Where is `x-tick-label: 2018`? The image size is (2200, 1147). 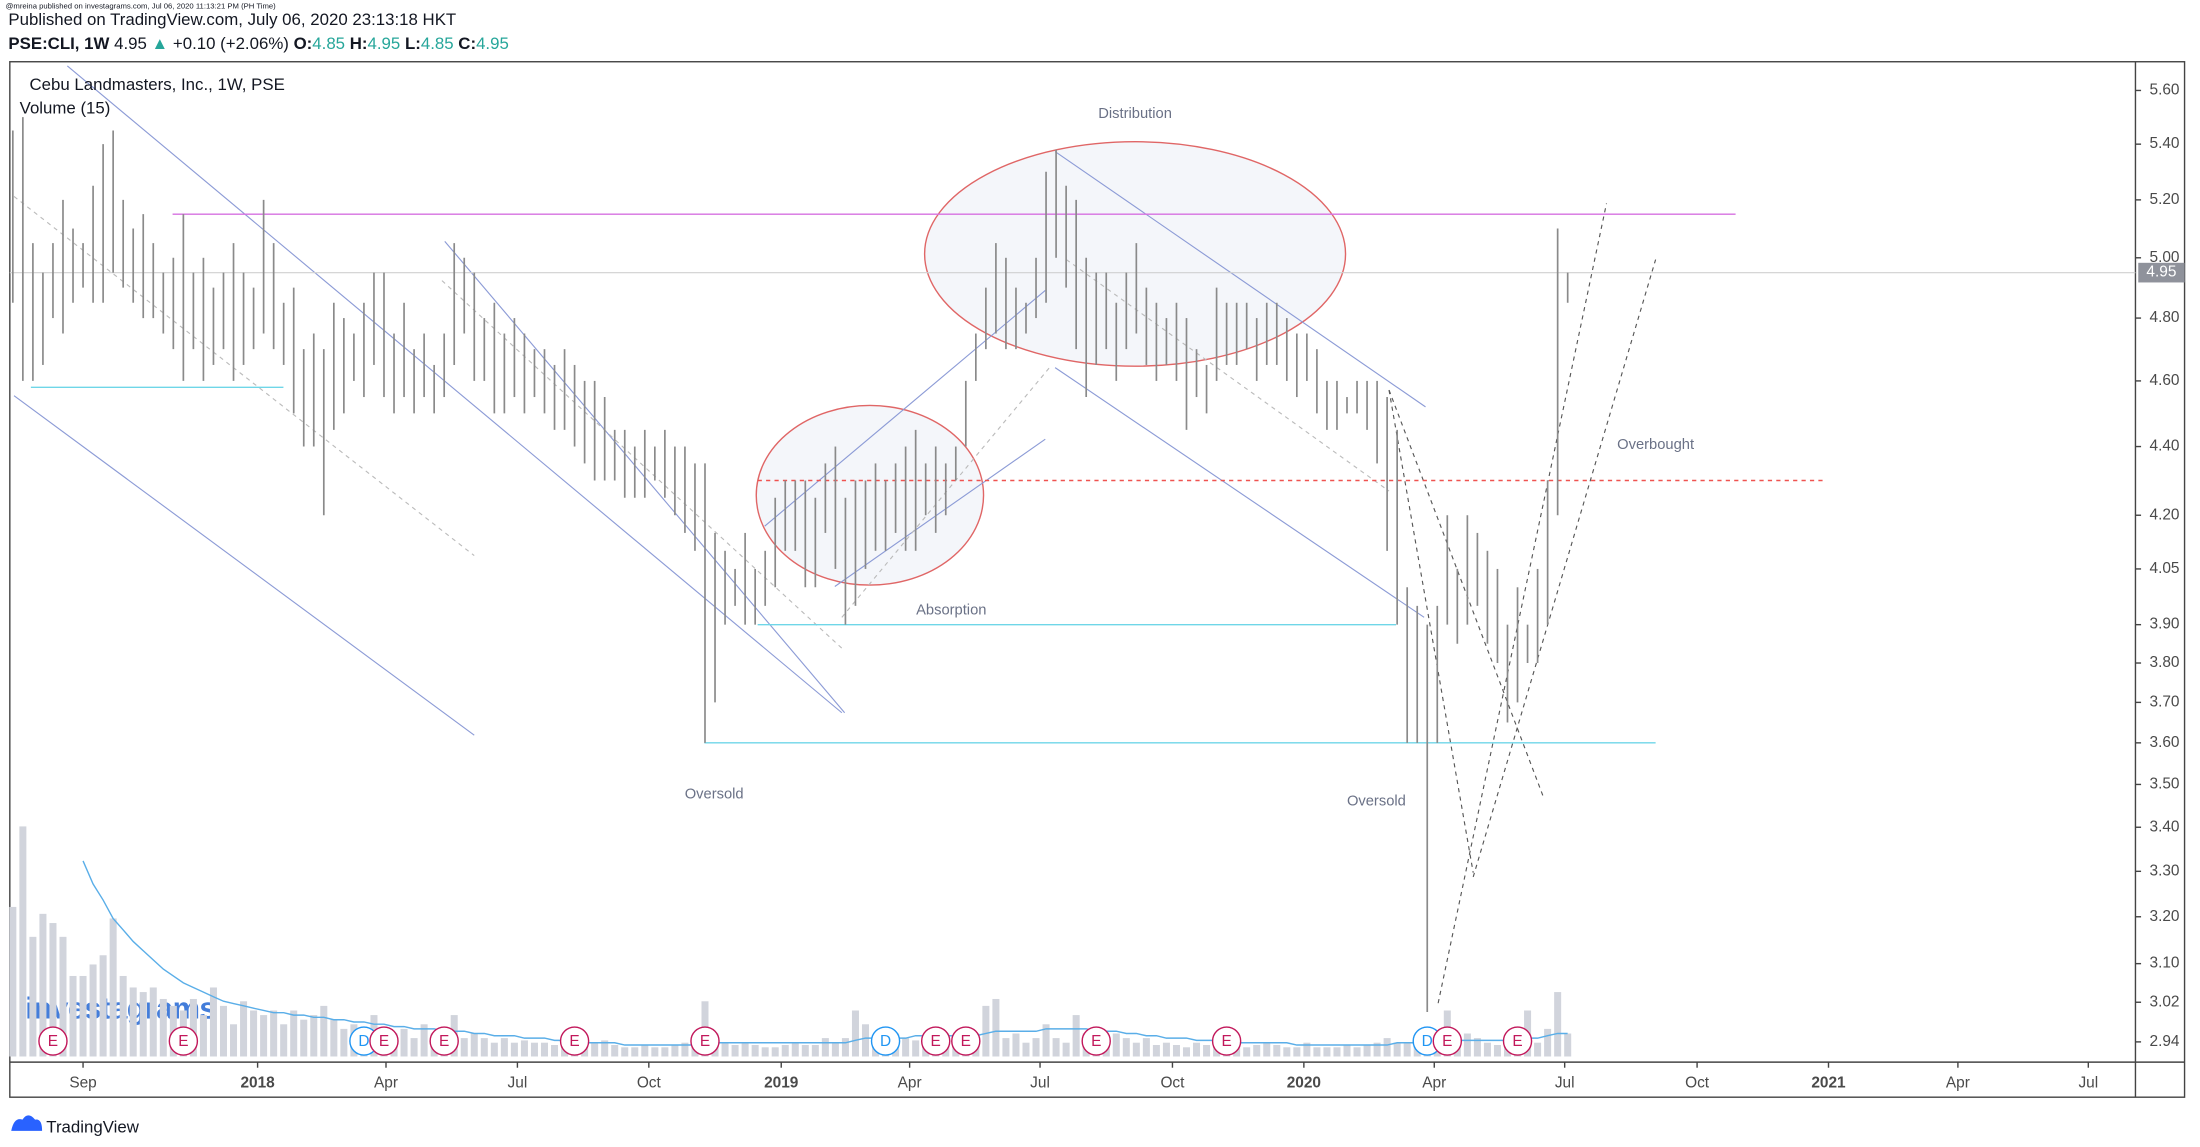 x-tick-label: 2018 is located at coordinates (257, 1082).